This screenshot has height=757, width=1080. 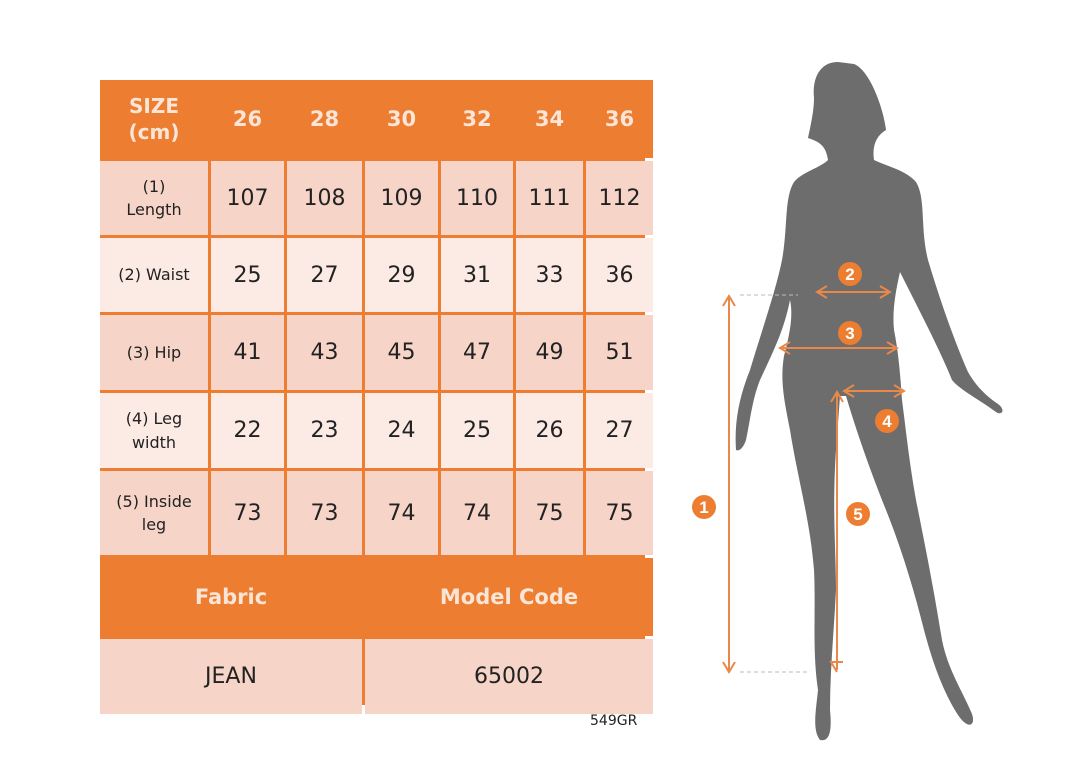 I want to click on measurement-value-text: 107, so click(x=247, y=198).